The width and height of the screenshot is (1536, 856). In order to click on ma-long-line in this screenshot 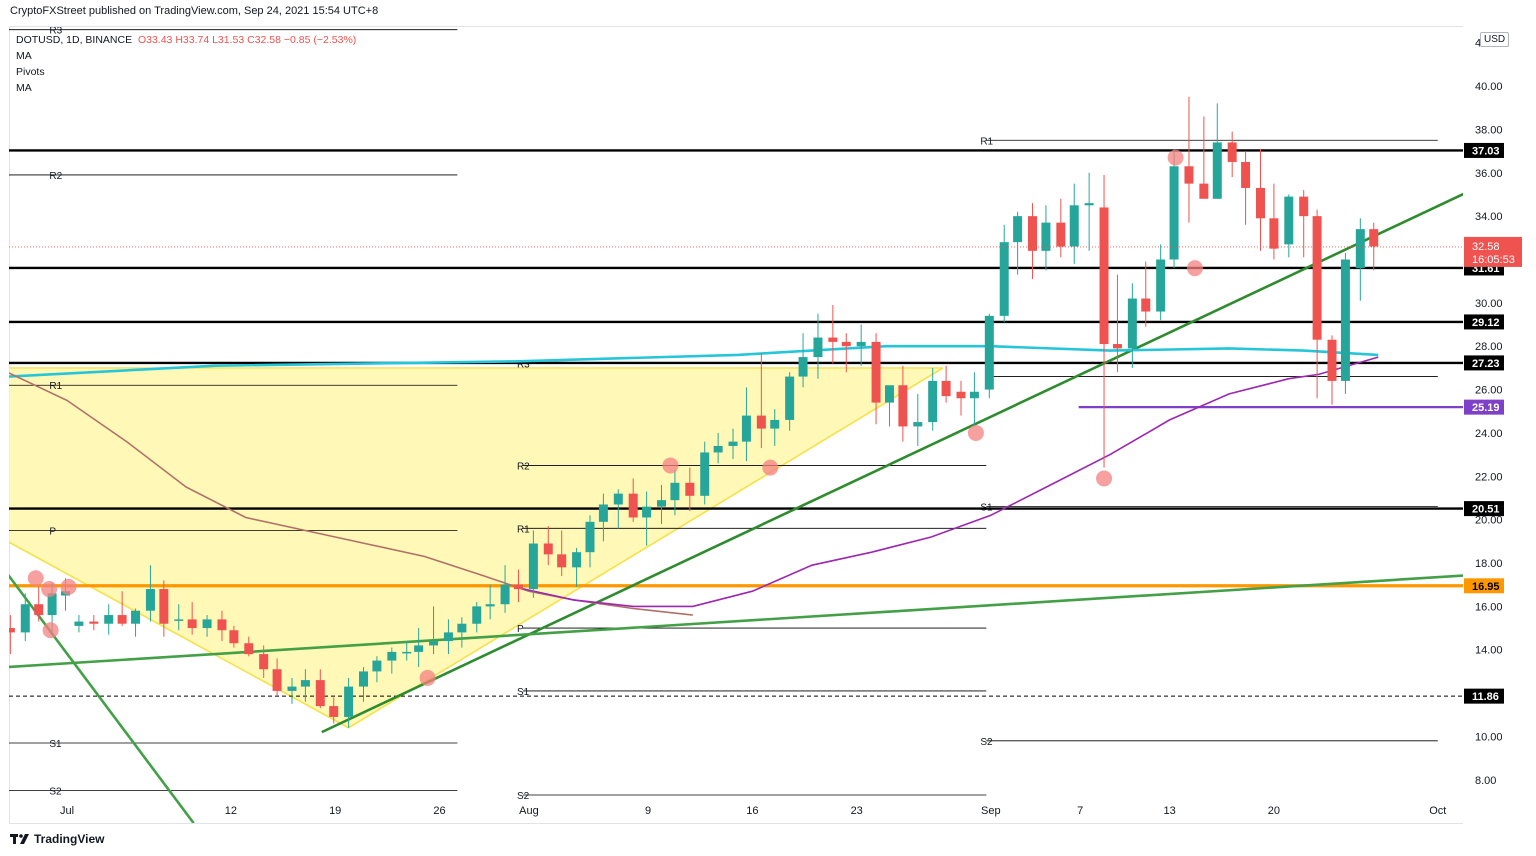, I will do `click(694, 361)`.